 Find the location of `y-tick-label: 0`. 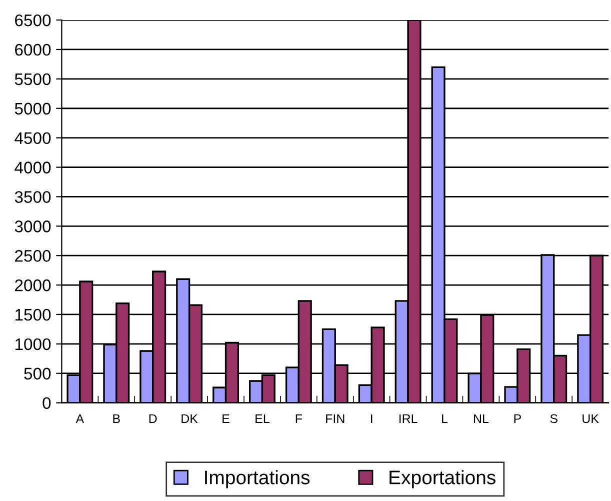

y-tick-label: 0 is located at coordinates (46, 403).